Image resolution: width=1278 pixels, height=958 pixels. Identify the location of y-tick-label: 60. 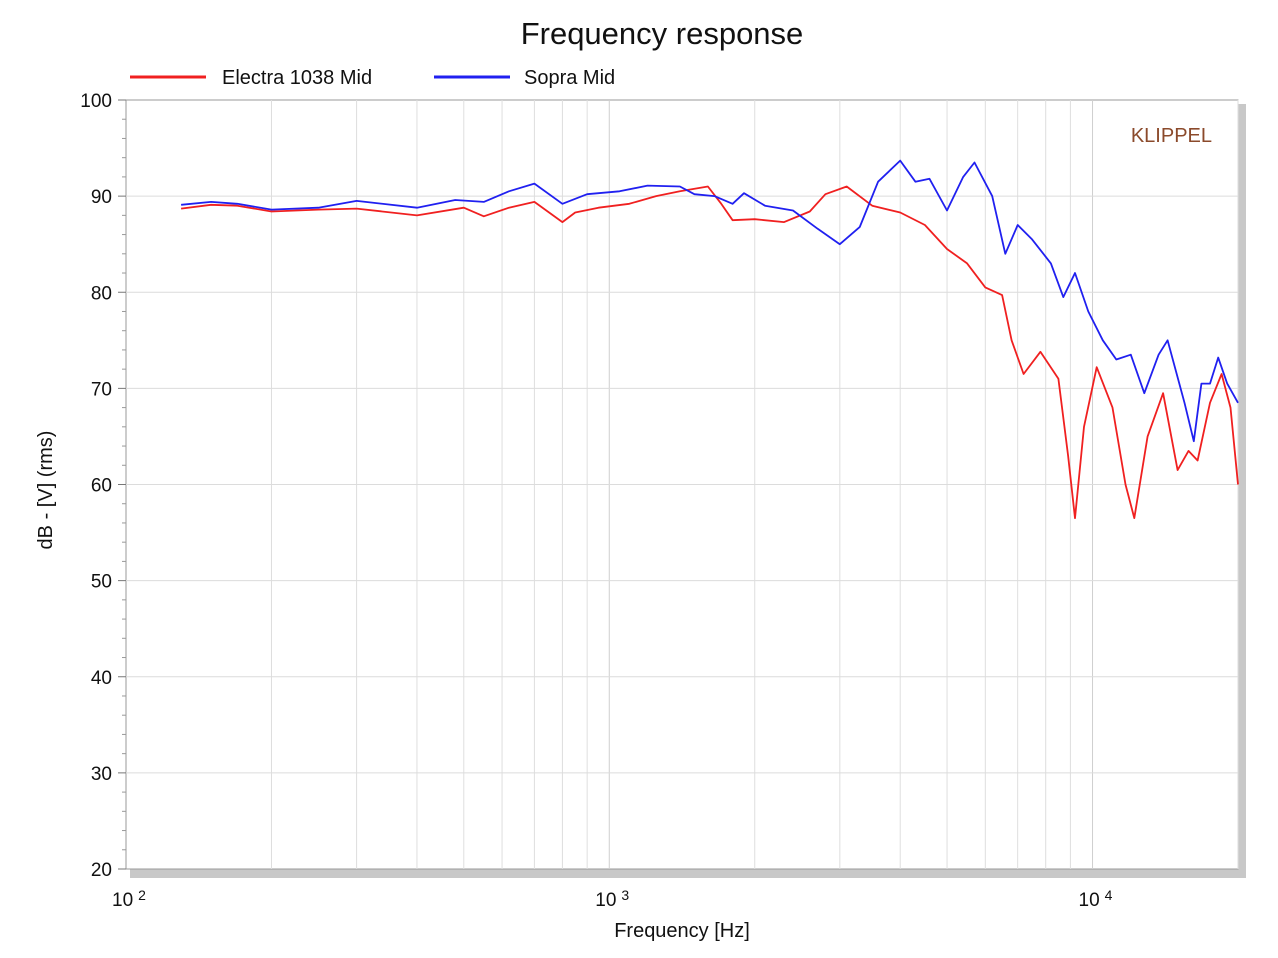
(101, 486).